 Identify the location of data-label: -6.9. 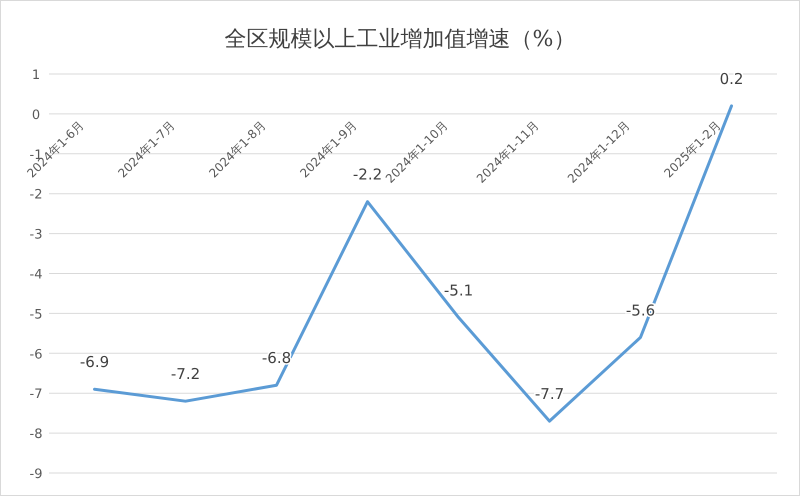
(95, 362).